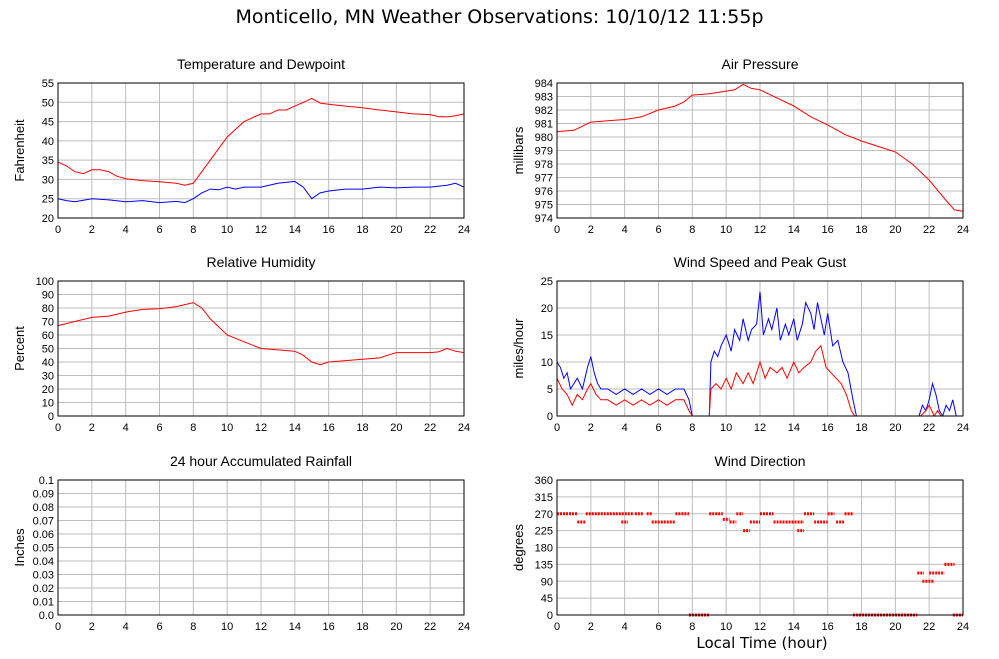 The width and height of the screenshot is (999, 659). Describe the element at coordinates (19, 547) in the screenshot. I see `rainfall-y-axis-label: Inches` at that location.